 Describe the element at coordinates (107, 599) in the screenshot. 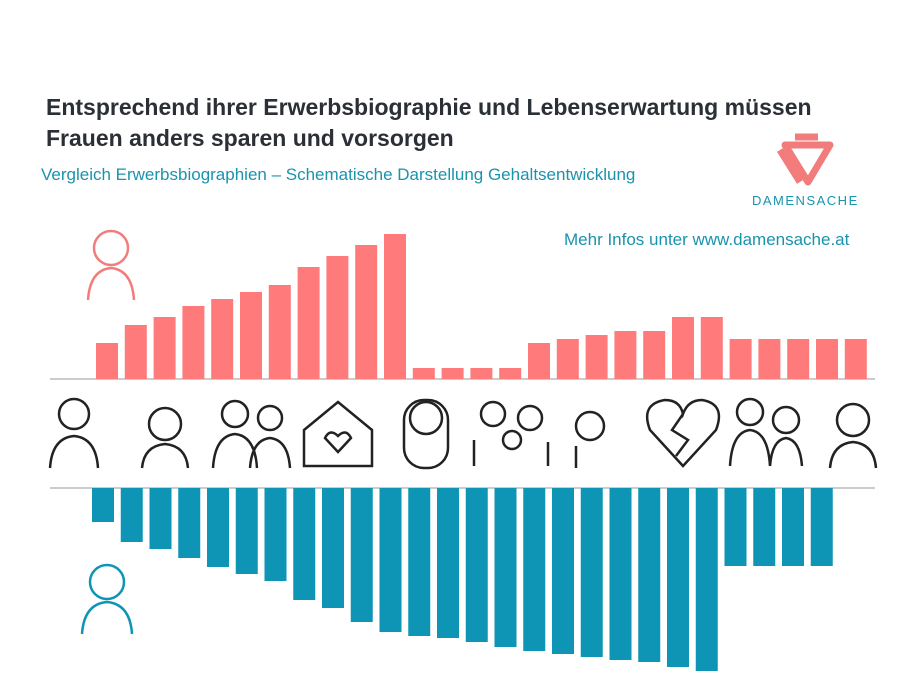

I see `man-icon` at that location.